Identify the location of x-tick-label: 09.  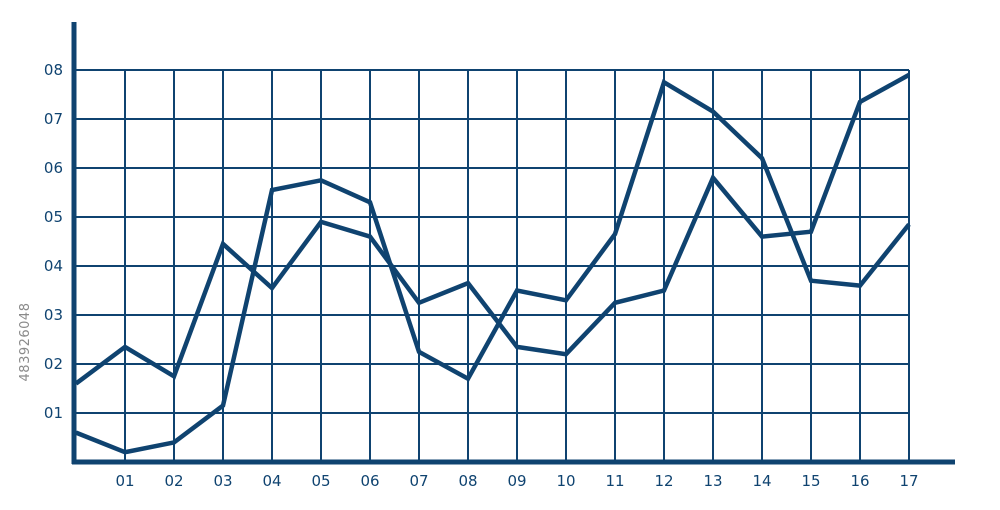
(516, 481).